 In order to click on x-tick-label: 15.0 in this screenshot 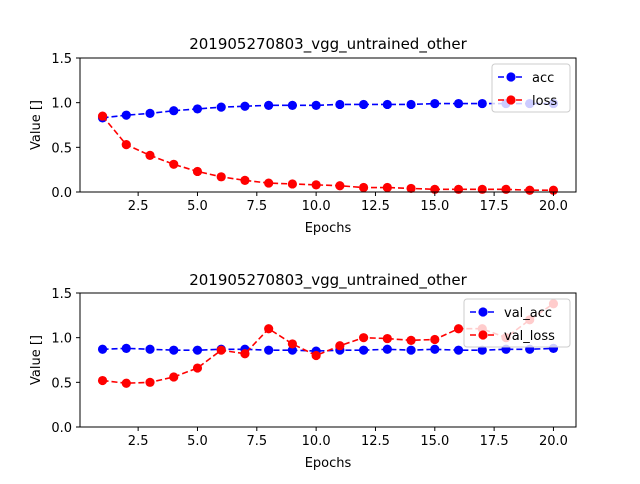, I will do `click(434, 441)`.